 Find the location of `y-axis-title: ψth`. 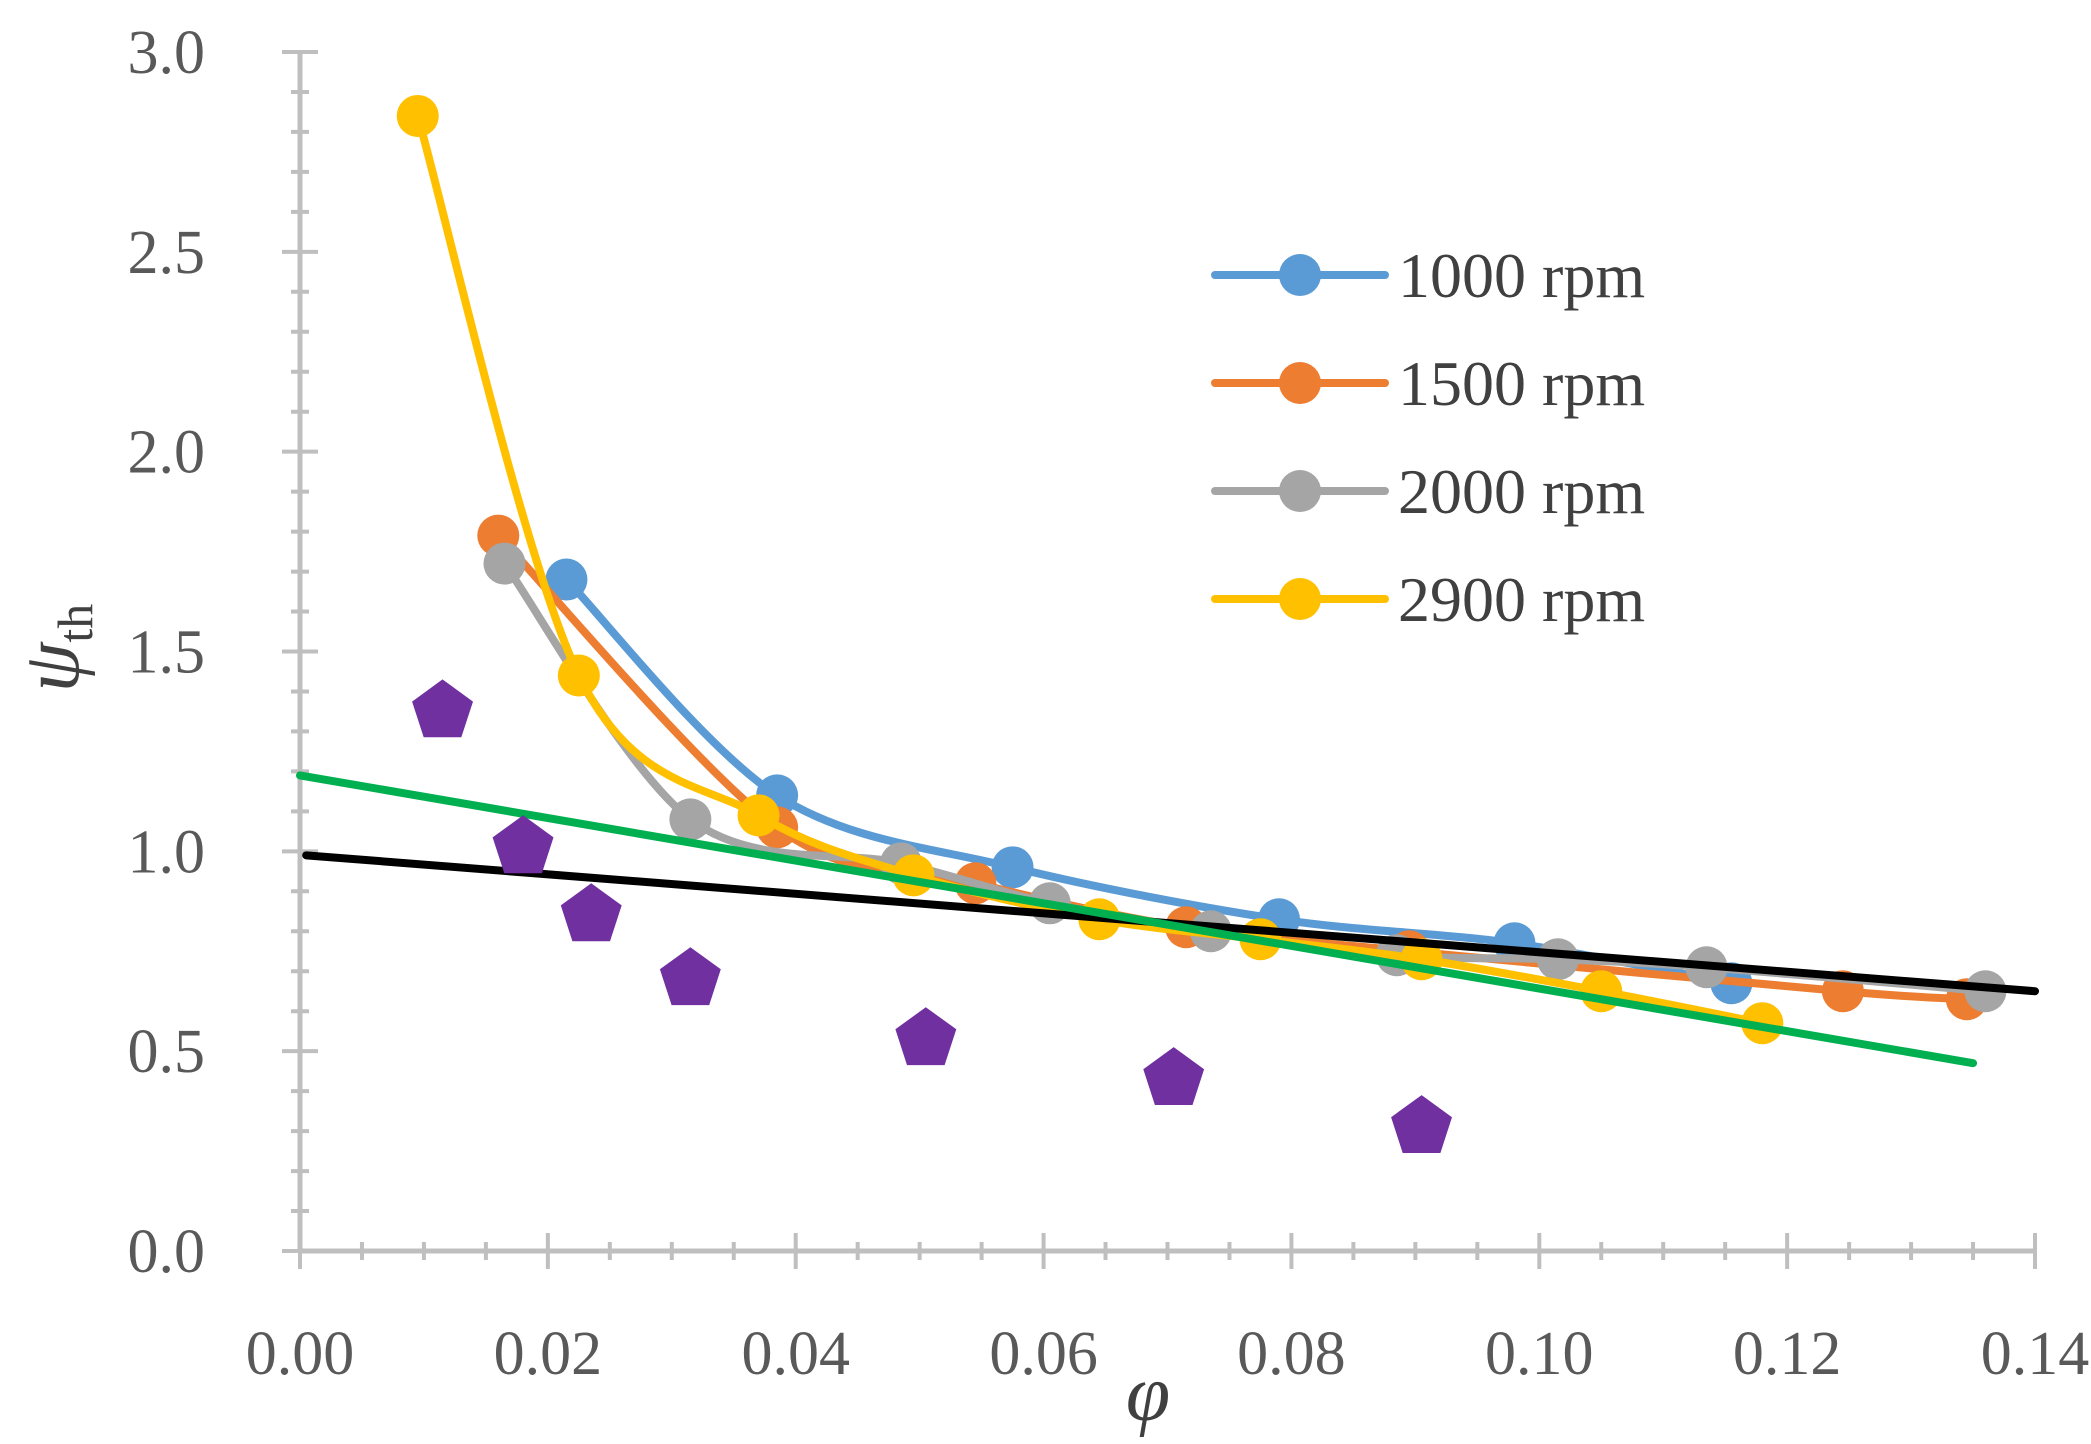

y-axis-title: ψth is located at coordinates (55, 648).